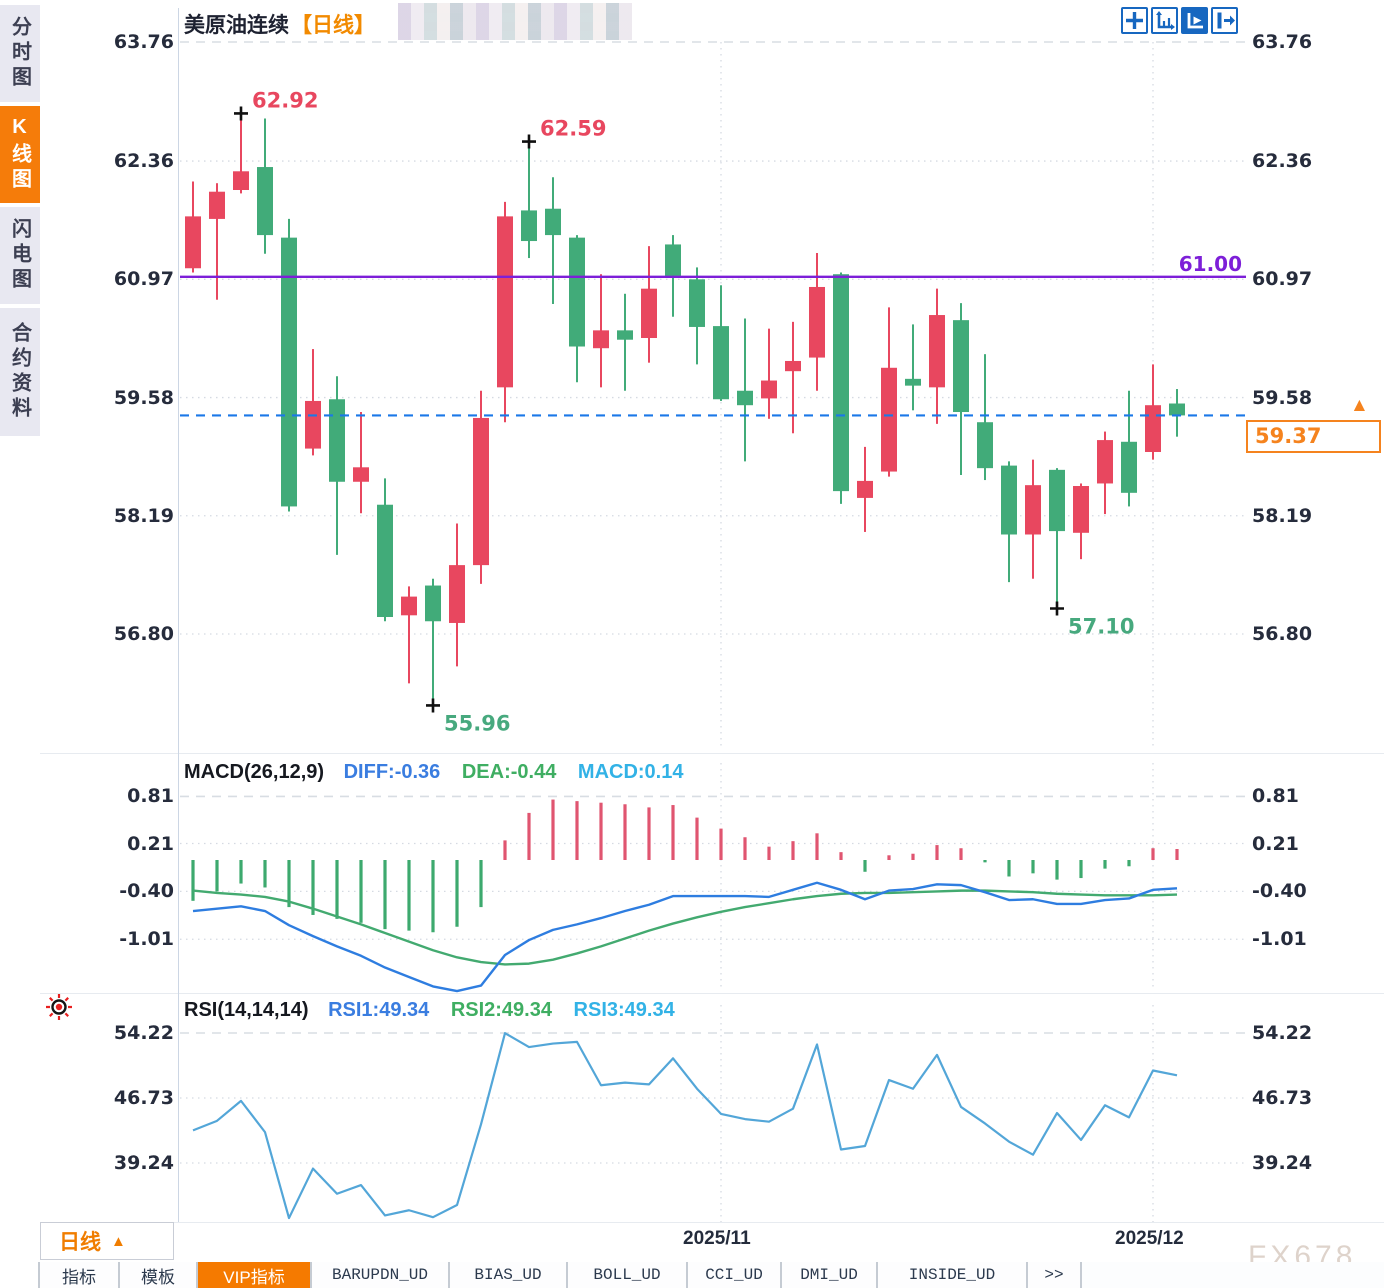 The height and width of the screenshot is (1288, 1384). Describe the element at coordinates (159, 1275) in the screenshot. I see `tab-templates: 模板` at that location.